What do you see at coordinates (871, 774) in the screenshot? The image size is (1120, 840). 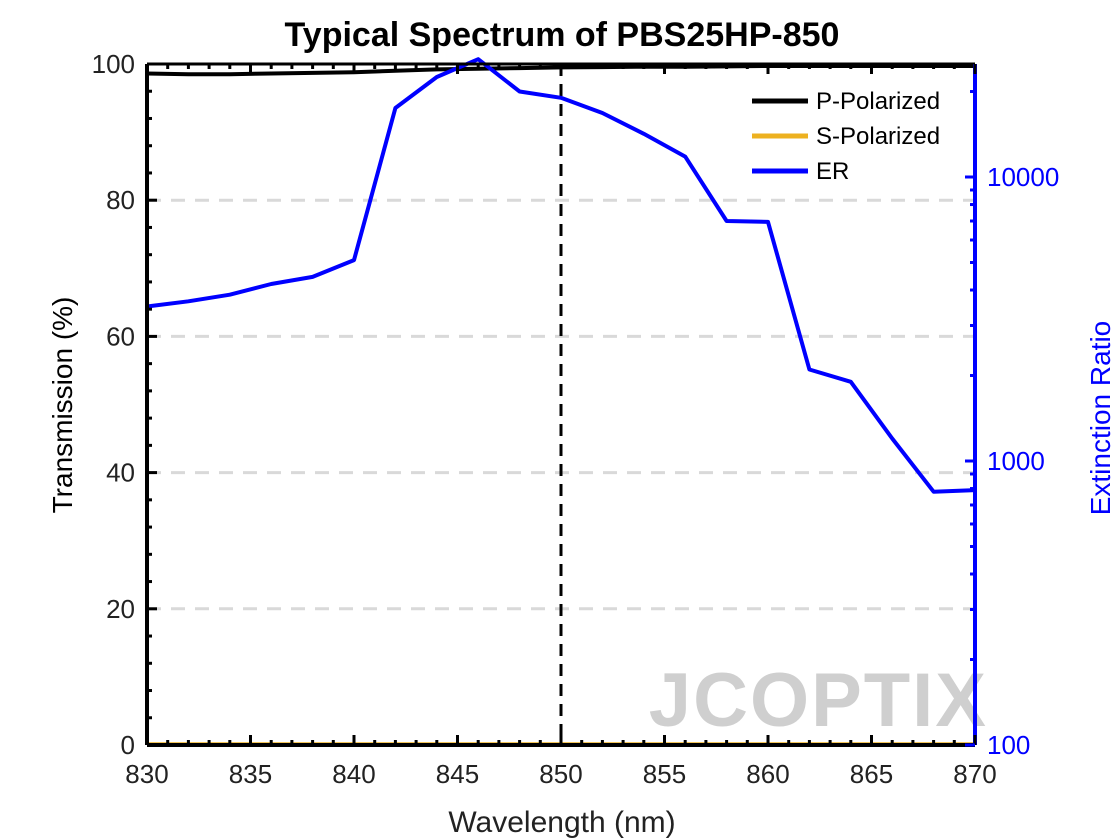 I see `x-tick-label: 865` at bounding box center [871, 774].